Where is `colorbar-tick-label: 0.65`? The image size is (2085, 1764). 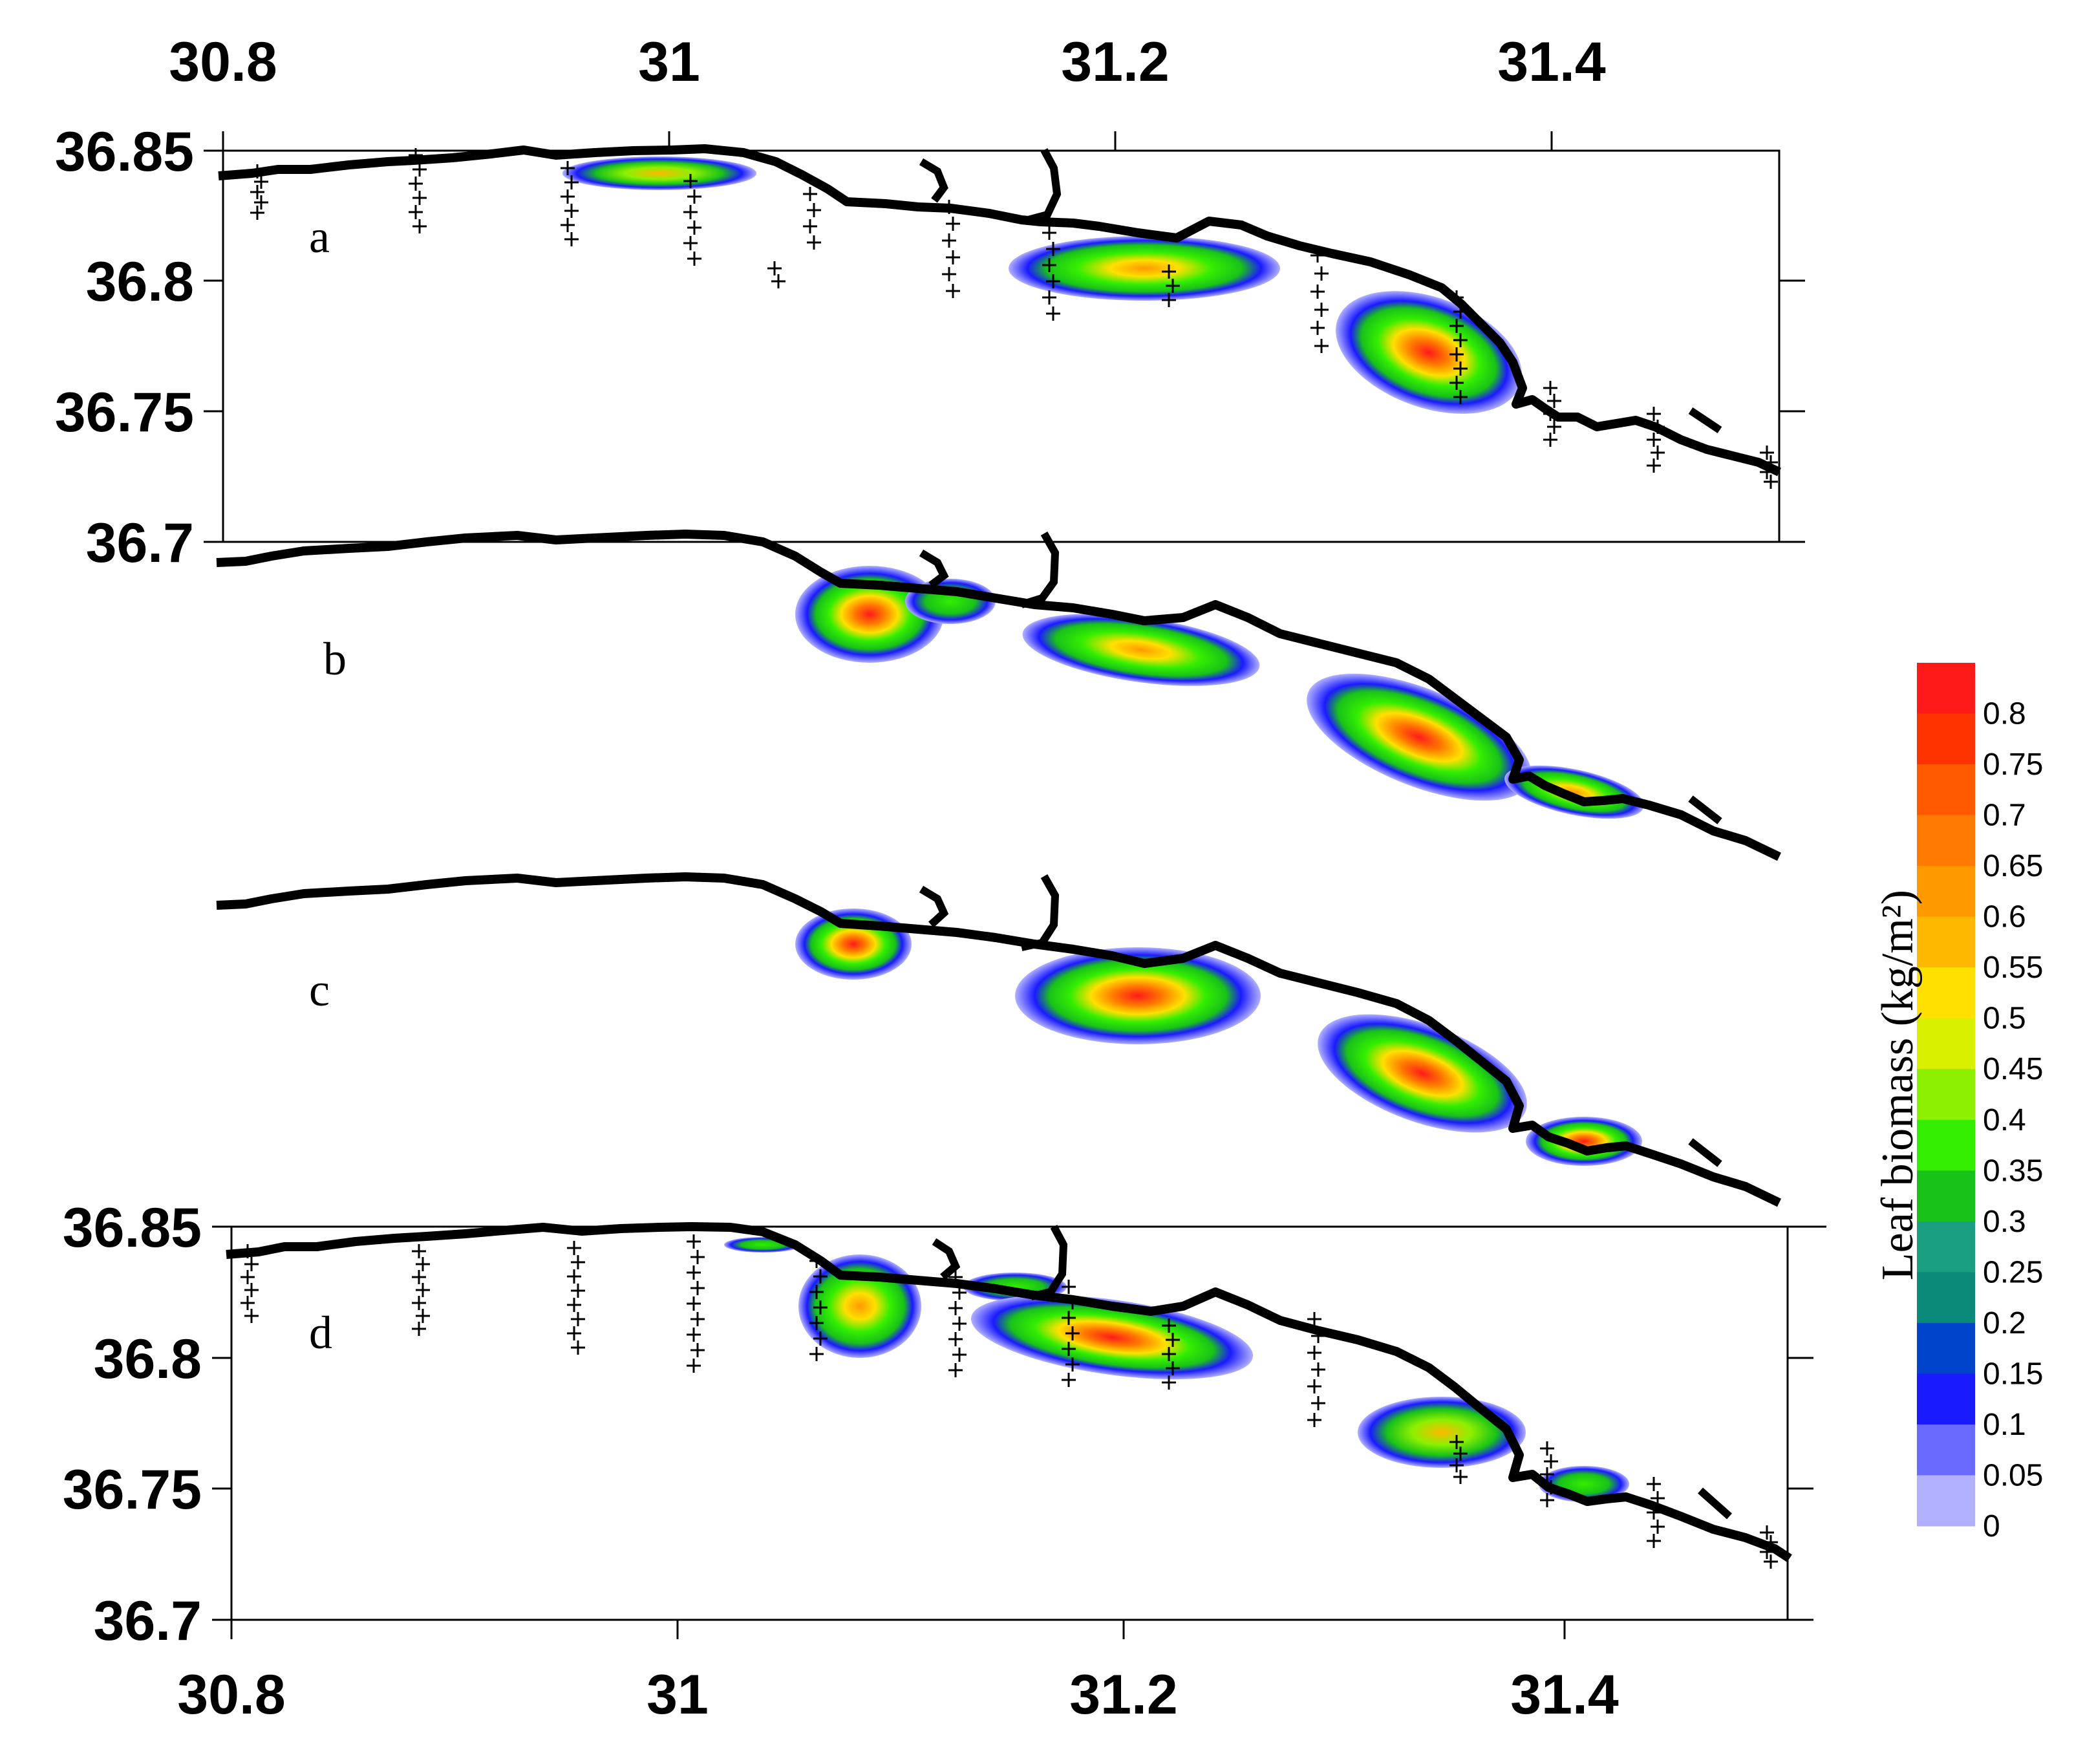
colorbar-tick-label: 0.65 is located at coordinates (2013, 866).